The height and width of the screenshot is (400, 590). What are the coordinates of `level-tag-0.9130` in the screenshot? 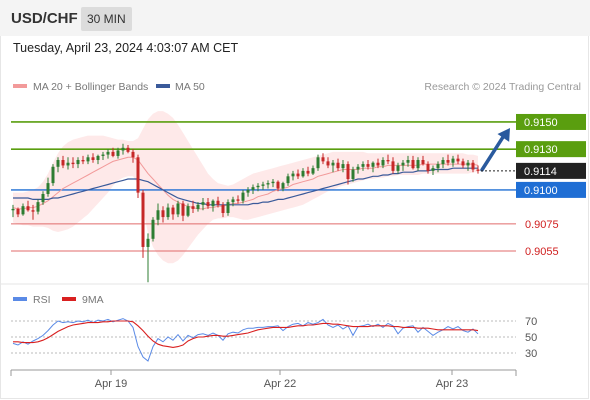 It's located at (551, 149).